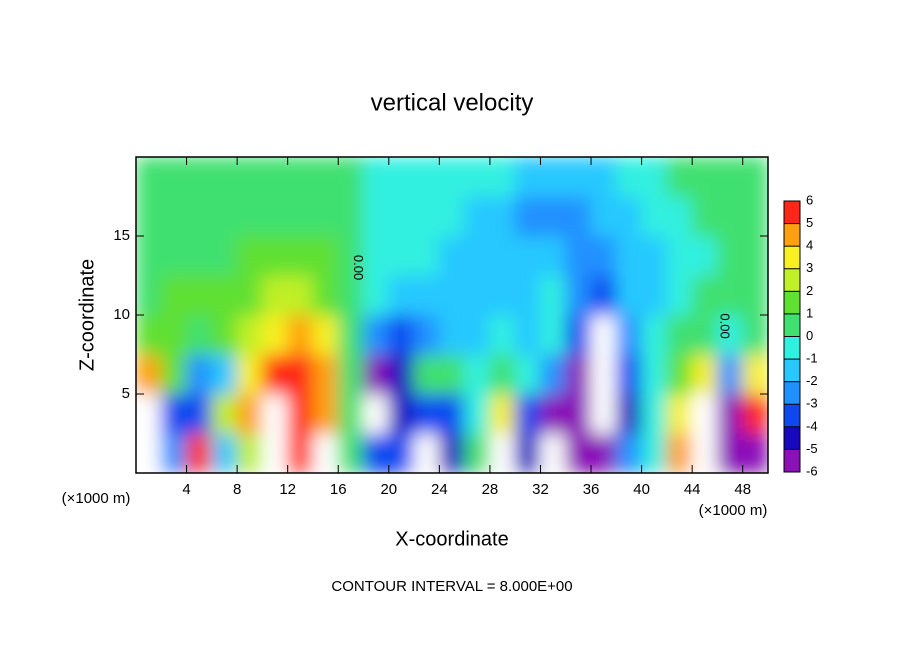  What do you see at coordinates (812, 403) in the screenshot?
I see `colorbar-label: -3` at bounding box center [812, 403].